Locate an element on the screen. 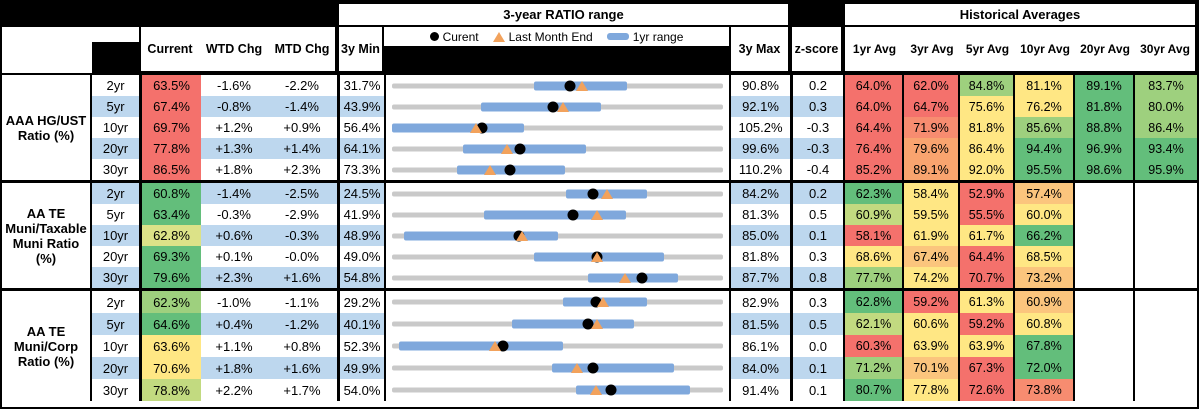 Image resolution: width=1199 pixels, height=409 pixels. 3y-min-cell: 64.1% is located at coordinates (360, 148).